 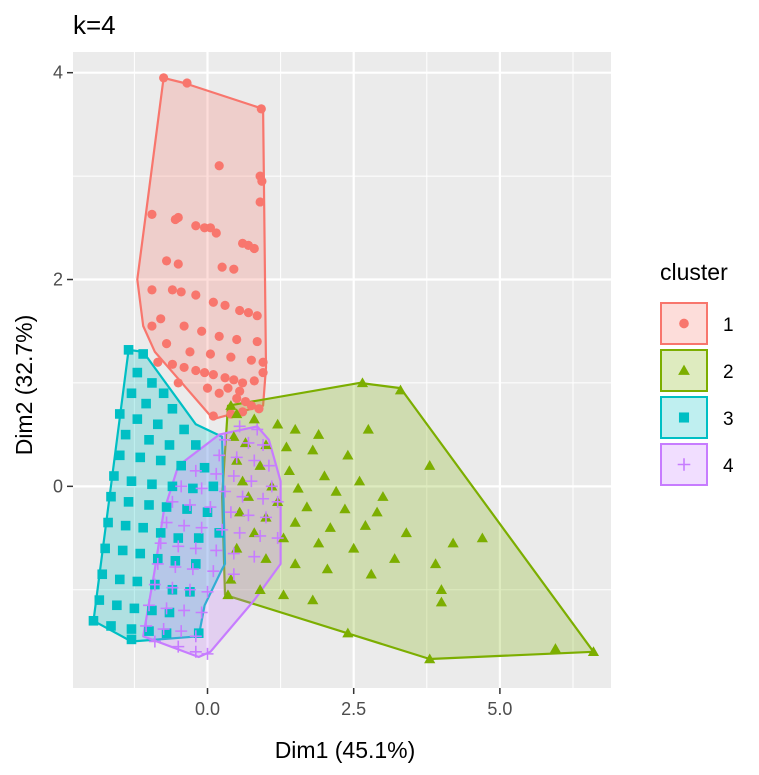 What do you see at coordinates (94, 25) in the screenshot?
I see `chart-title: k=4` at bounding box center [94, 25].